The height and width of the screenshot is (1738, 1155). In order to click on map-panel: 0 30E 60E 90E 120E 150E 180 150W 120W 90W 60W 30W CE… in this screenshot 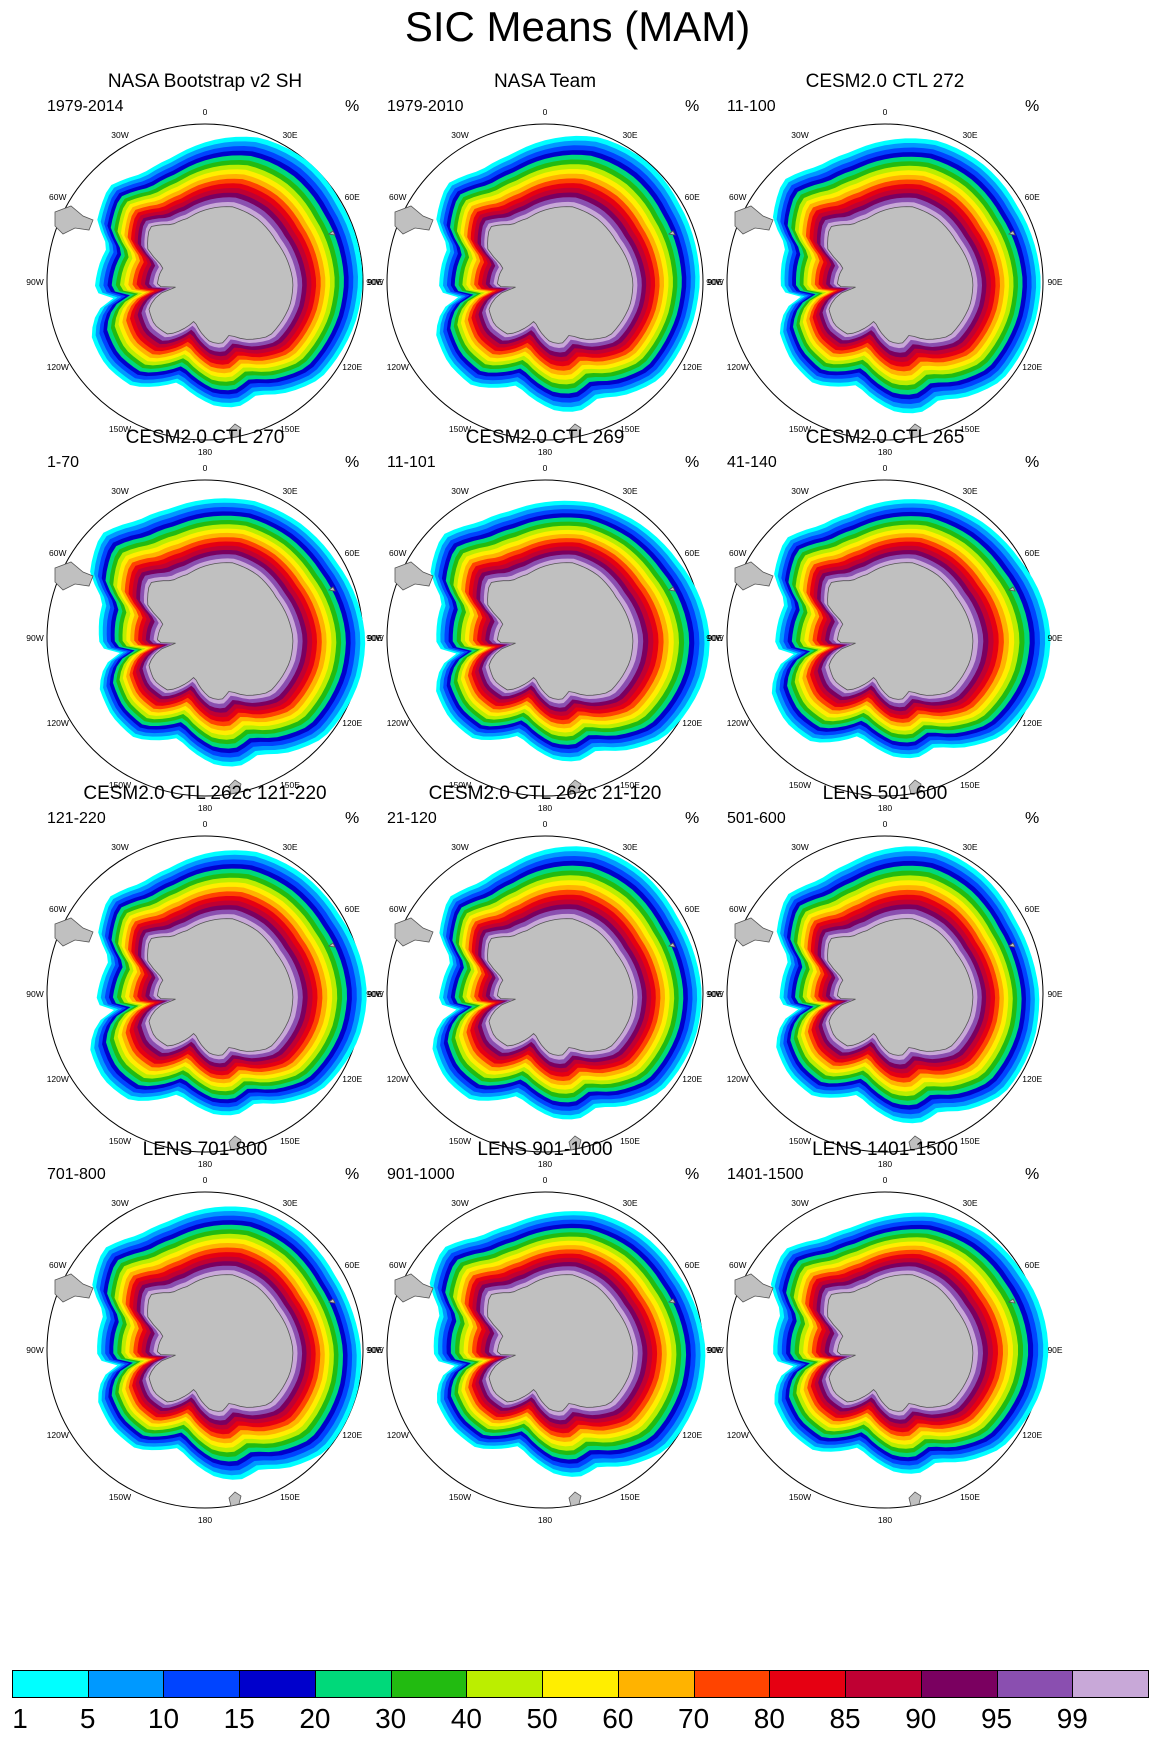, I will do `click(875, 623)`.